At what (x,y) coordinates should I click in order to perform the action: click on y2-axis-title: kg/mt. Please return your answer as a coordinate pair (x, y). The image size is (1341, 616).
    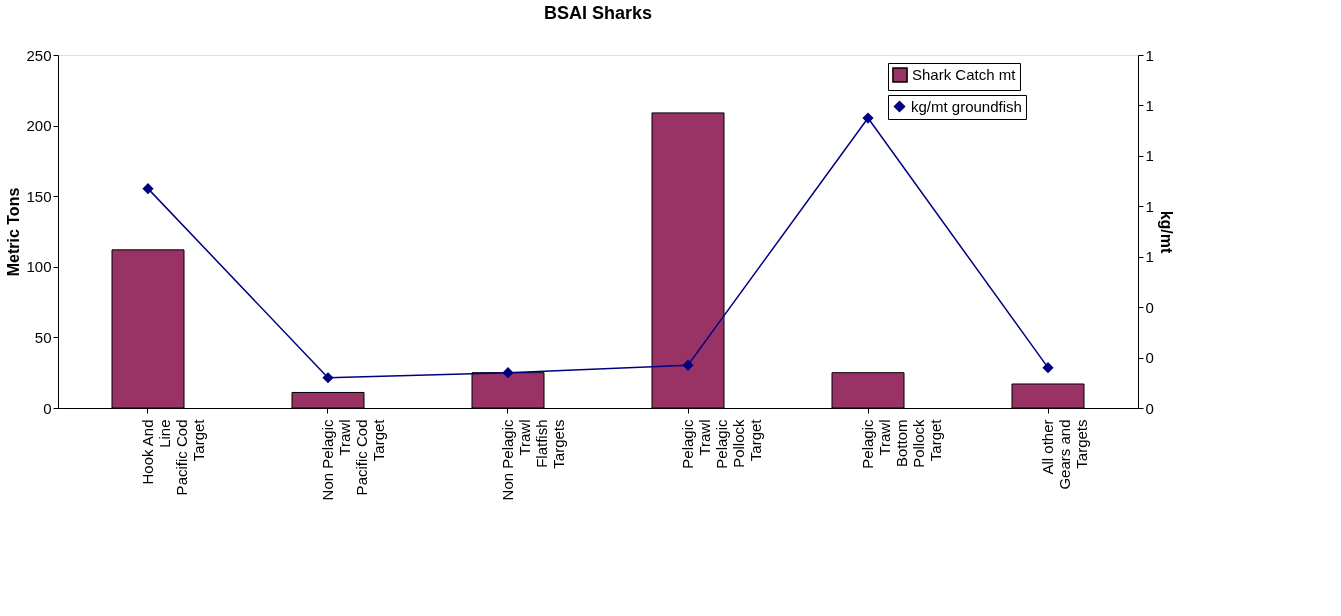
    Looking at the image, I should click on (1166, 232).